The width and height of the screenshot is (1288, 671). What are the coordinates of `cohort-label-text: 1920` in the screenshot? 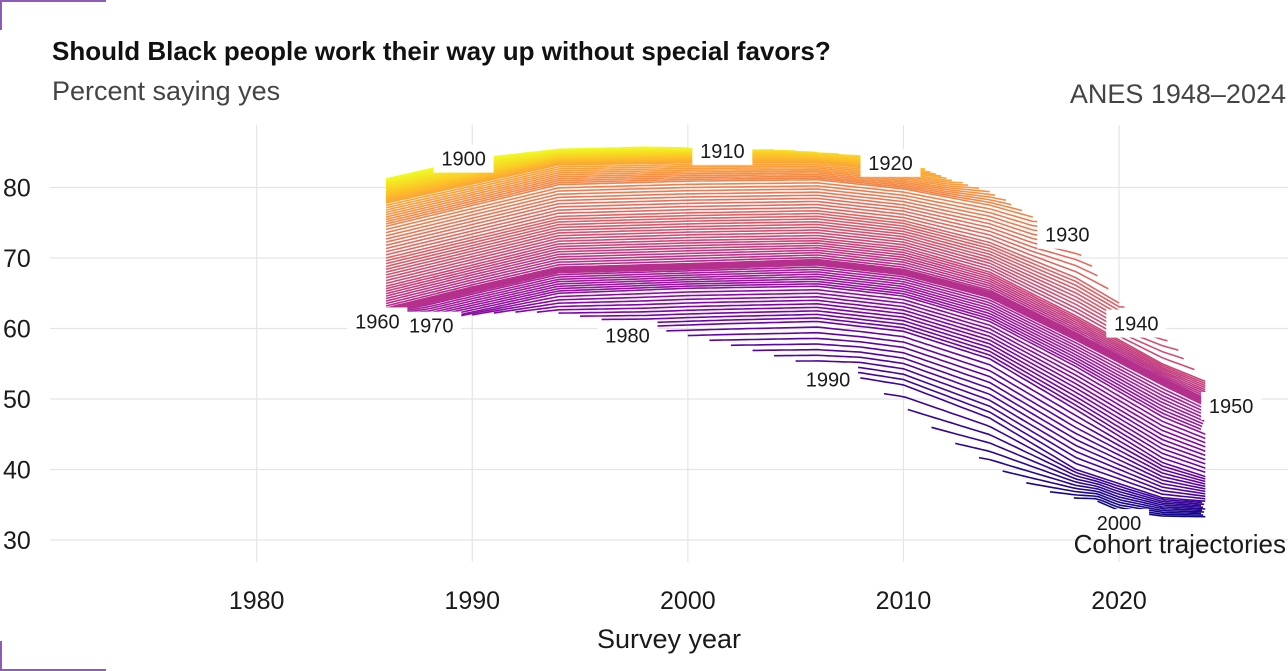 It's located at (890, 164).